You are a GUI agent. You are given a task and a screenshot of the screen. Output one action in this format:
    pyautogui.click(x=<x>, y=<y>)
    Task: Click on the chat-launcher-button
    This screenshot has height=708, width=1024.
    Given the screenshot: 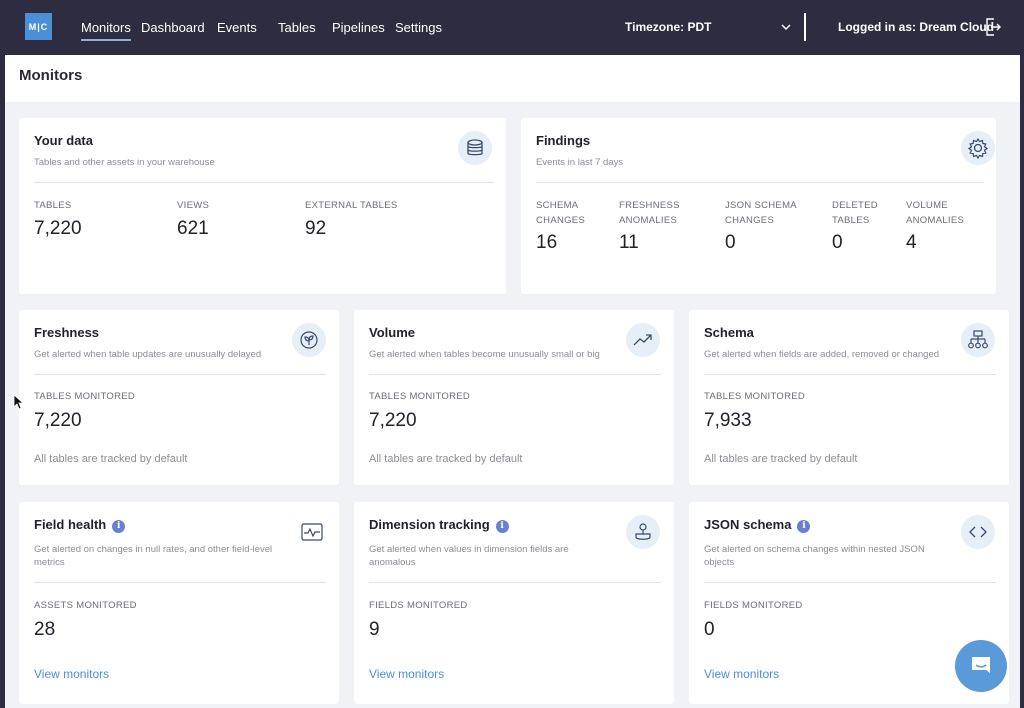 What is the action you would take?
    pyautogui.click(x=981, y=666)
    